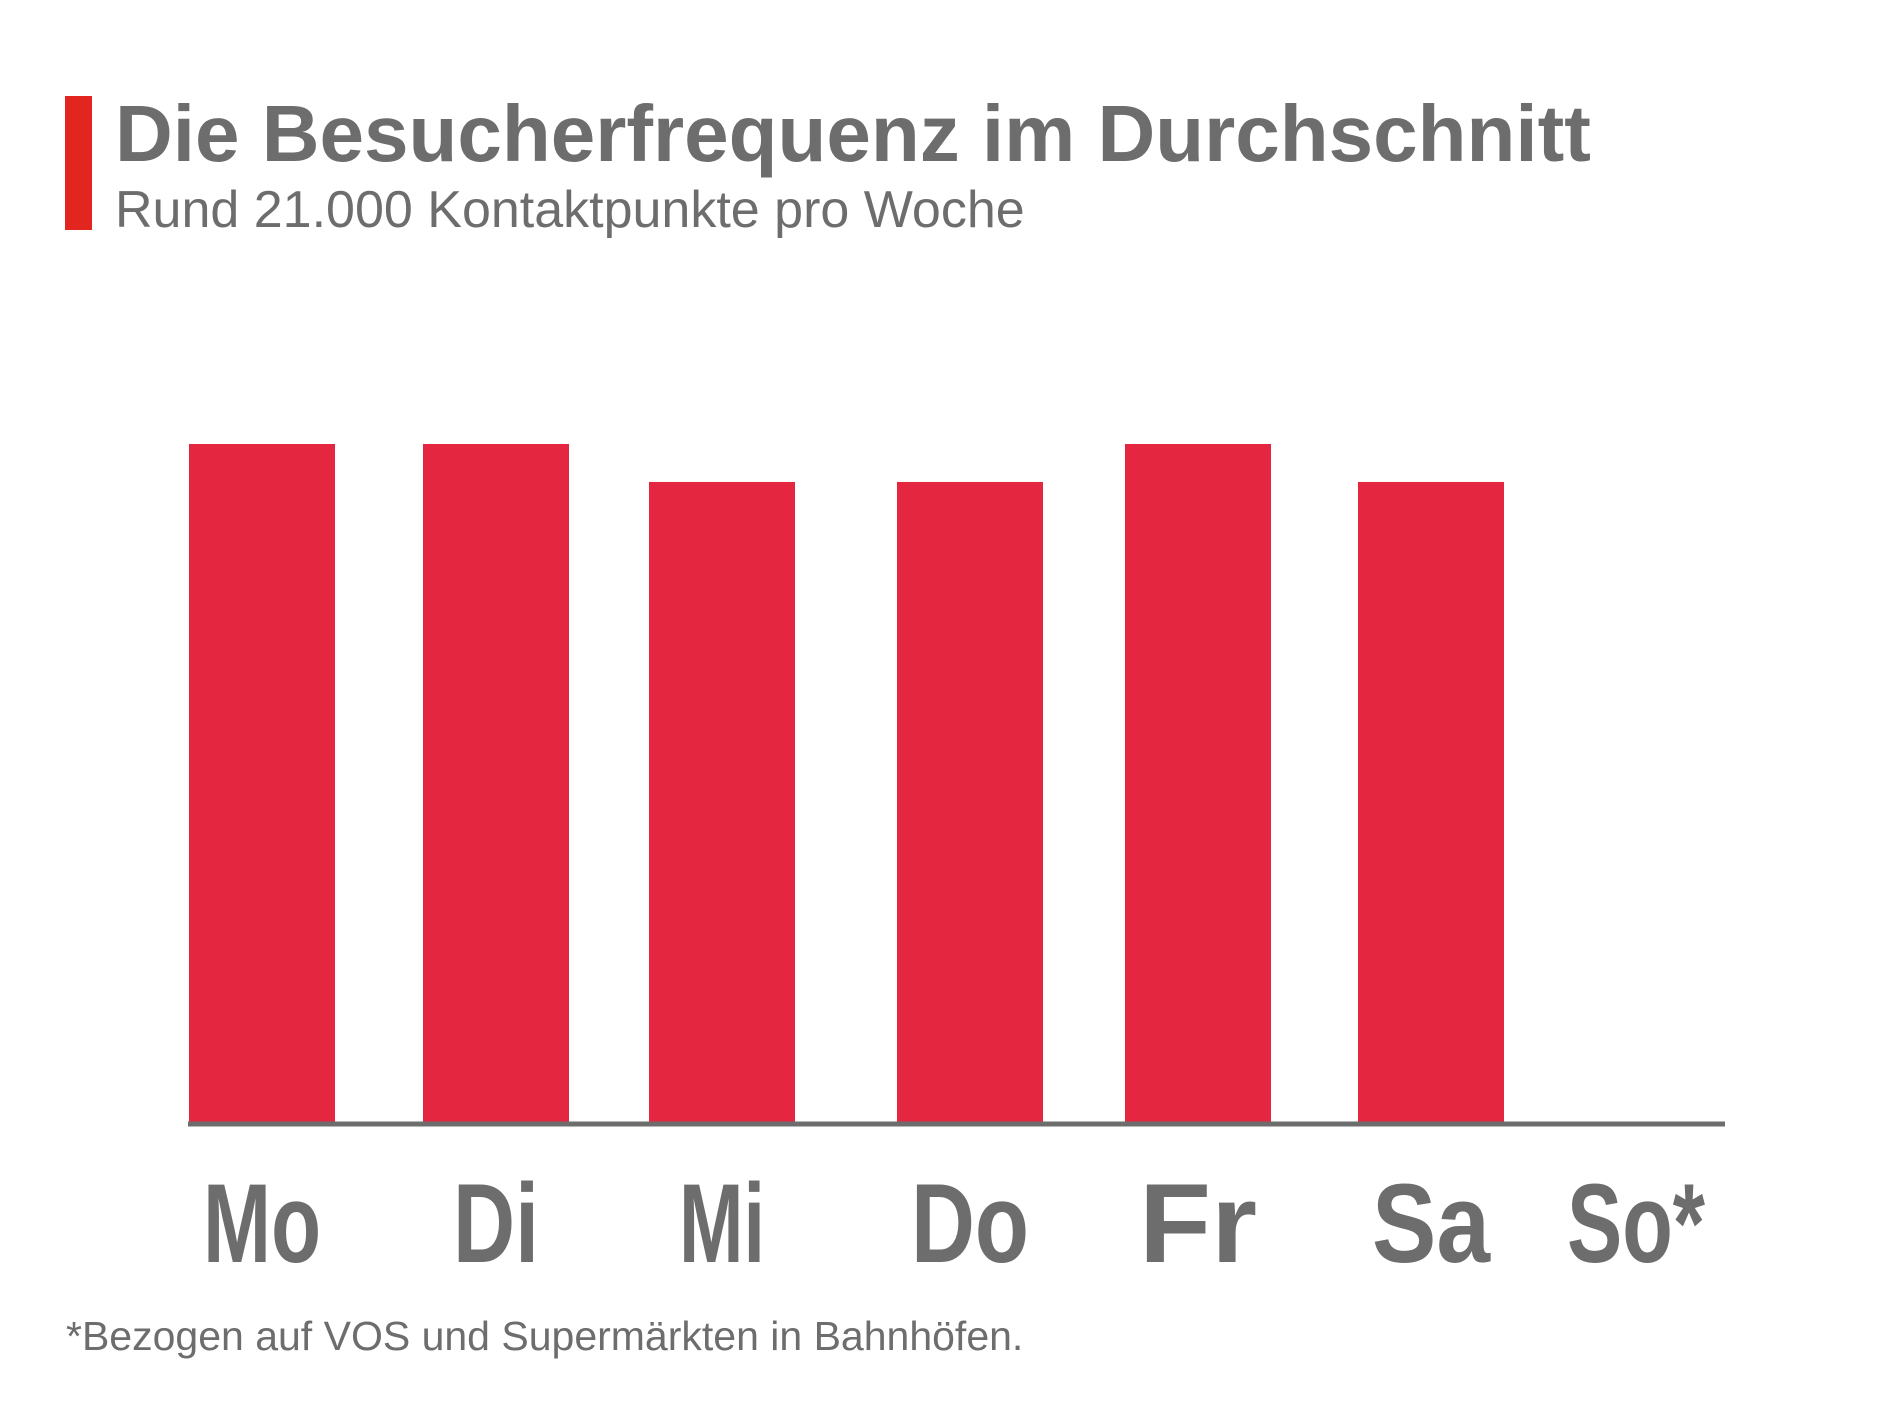 The width and height of the screenshot is (1890, 1417). I want to click on bar-mo, so click(262, 783).